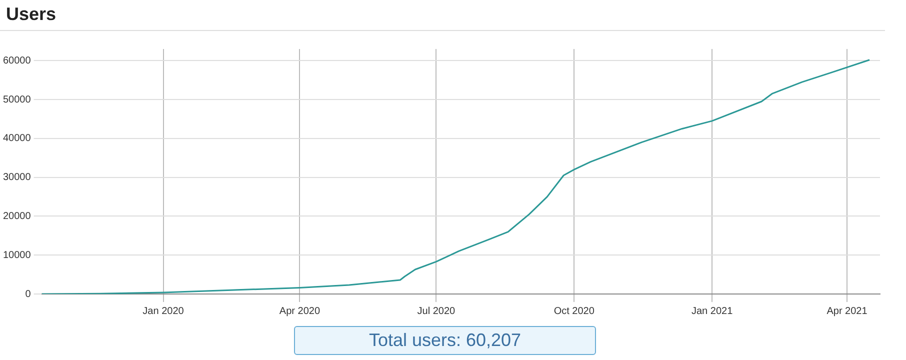  I want to click on y-tick-label: 10000, so click(17, 255).